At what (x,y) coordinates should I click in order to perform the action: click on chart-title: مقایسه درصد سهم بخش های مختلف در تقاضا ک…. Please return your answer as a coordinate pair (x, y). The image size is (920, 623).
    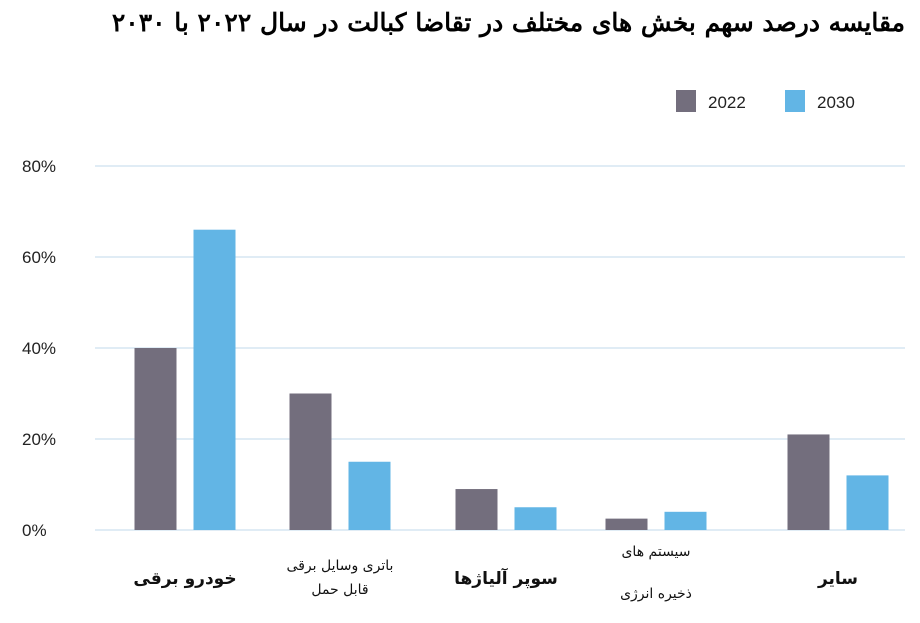
    Looking at the image, I should click on (508, 22).